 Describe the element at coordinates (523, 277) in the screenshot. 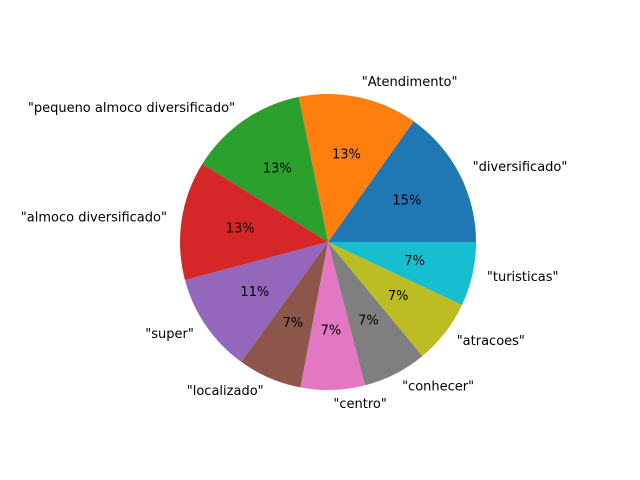

I see `slice-category-label: "turisticas"` at that location.